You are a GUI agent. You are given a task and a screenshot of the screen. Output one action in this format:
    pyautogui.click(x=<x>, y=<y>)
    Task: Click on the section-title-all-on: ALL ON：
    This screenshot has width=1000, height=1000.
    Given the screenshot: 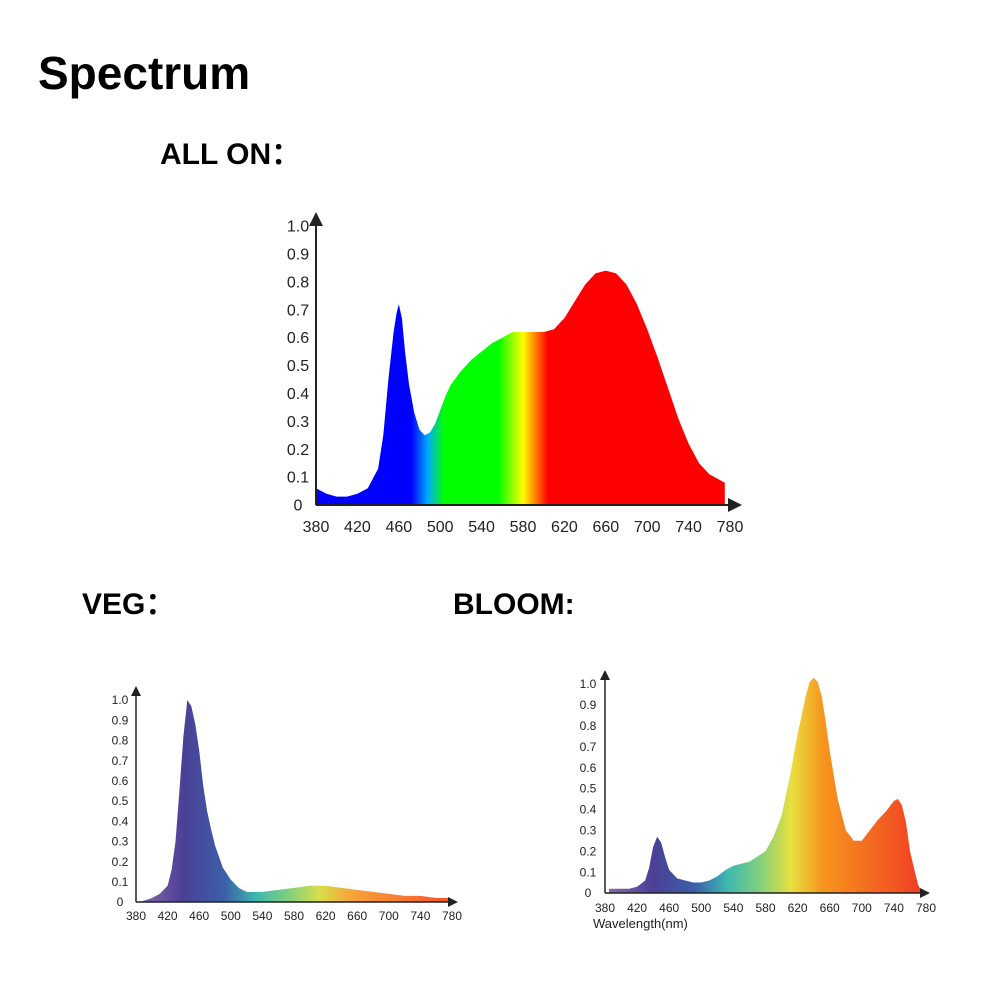 What is the action you would take?
    pyautogui.click(x=231, y=154)
    